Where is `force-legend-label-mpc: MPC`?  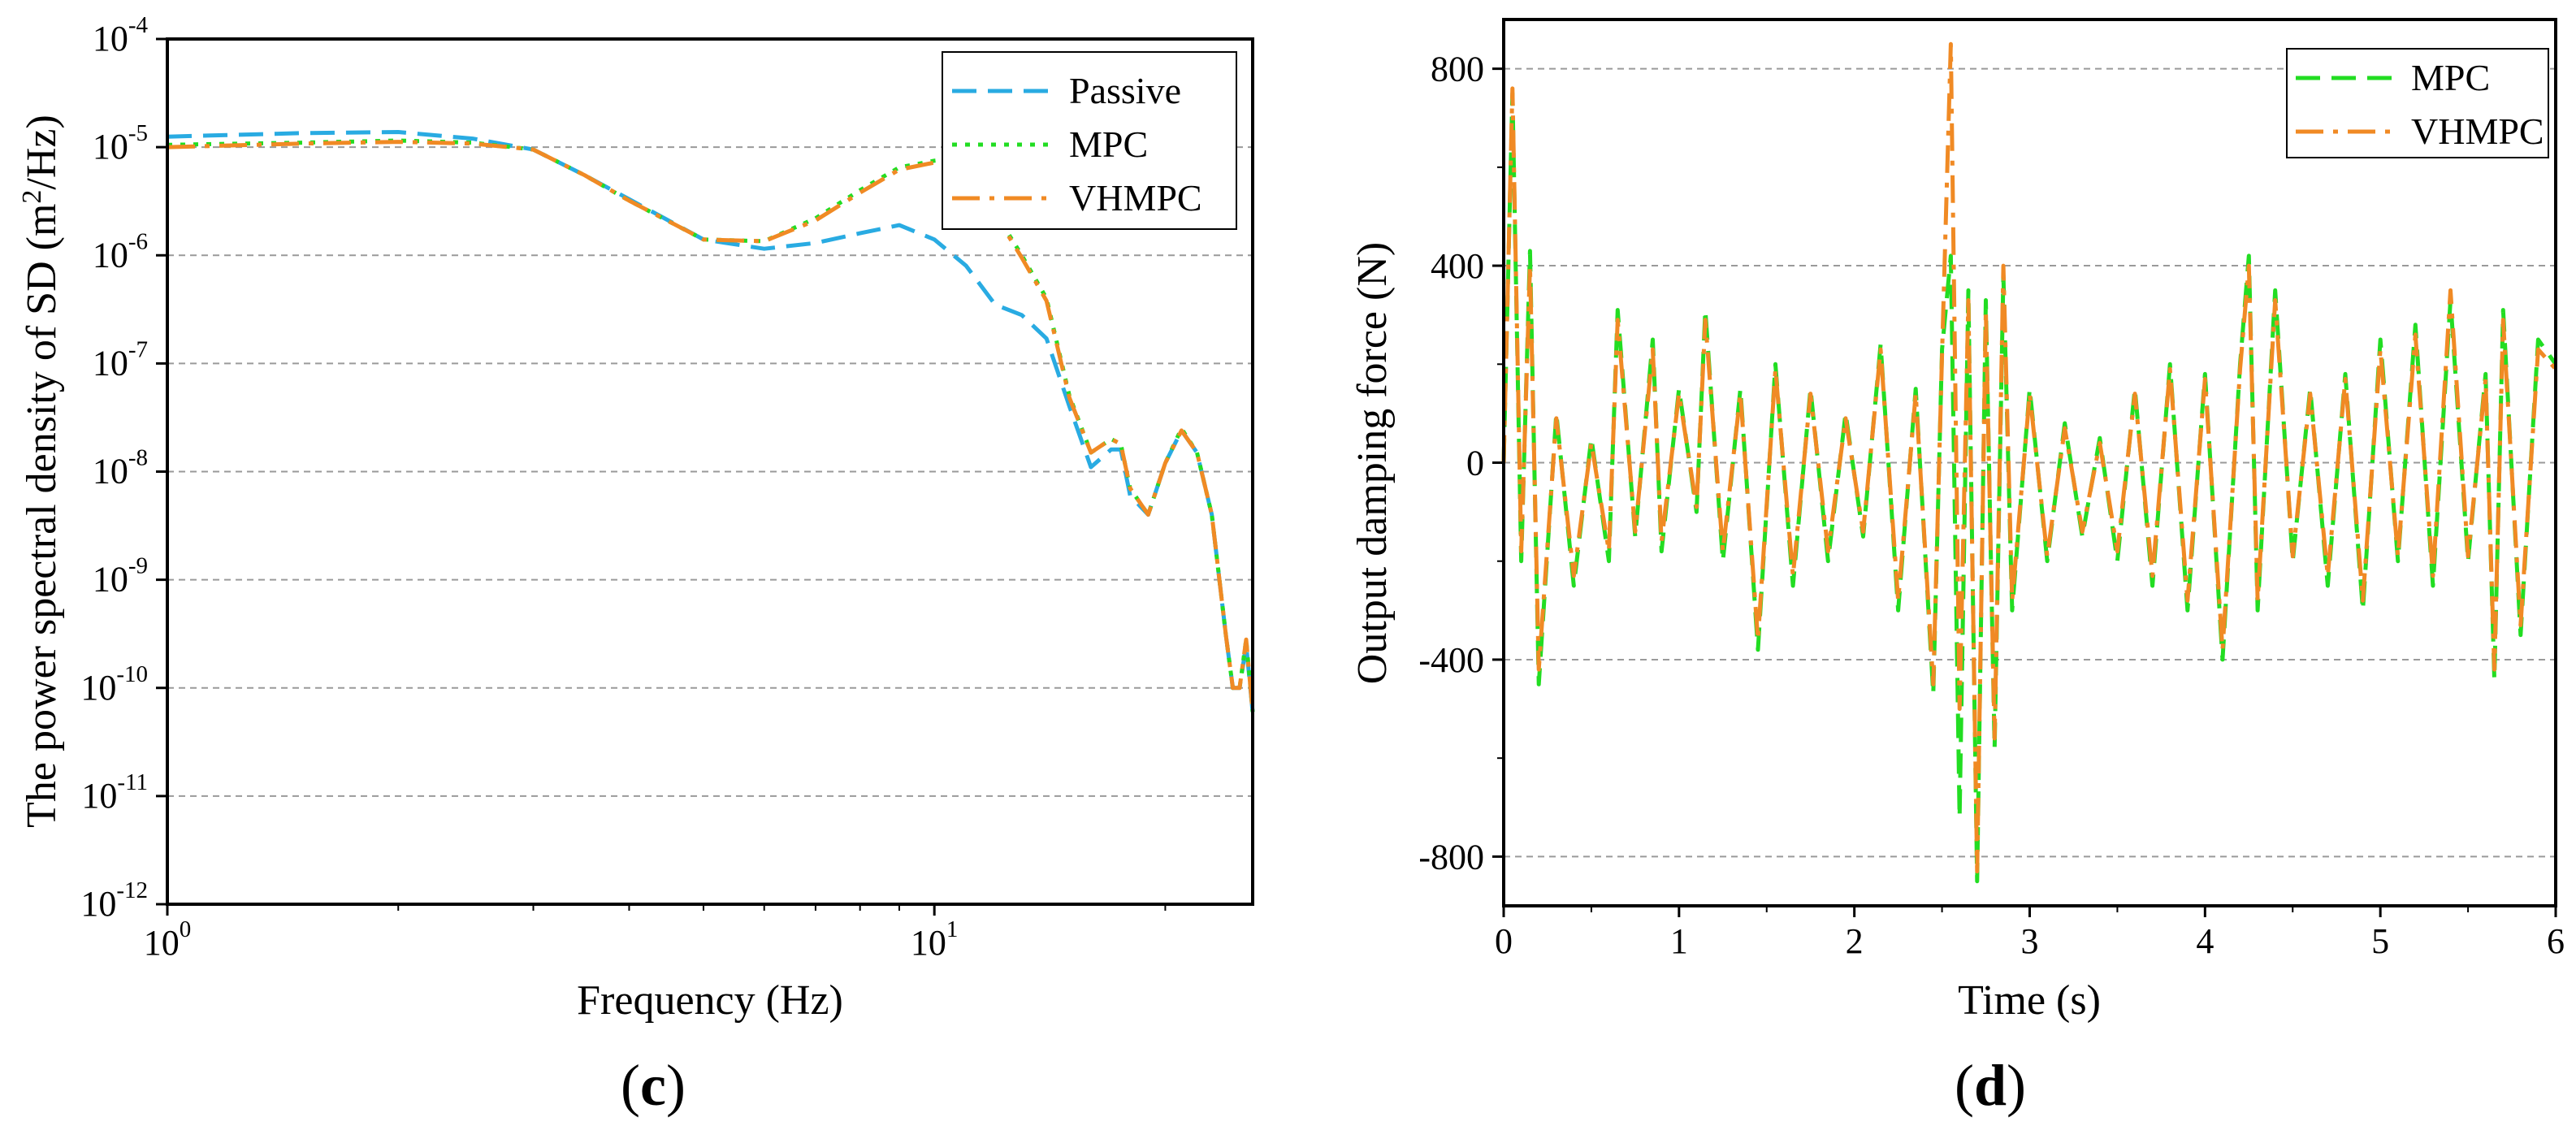
force-legend-label-mpc: MPC is located at coordinates (2450, 77).